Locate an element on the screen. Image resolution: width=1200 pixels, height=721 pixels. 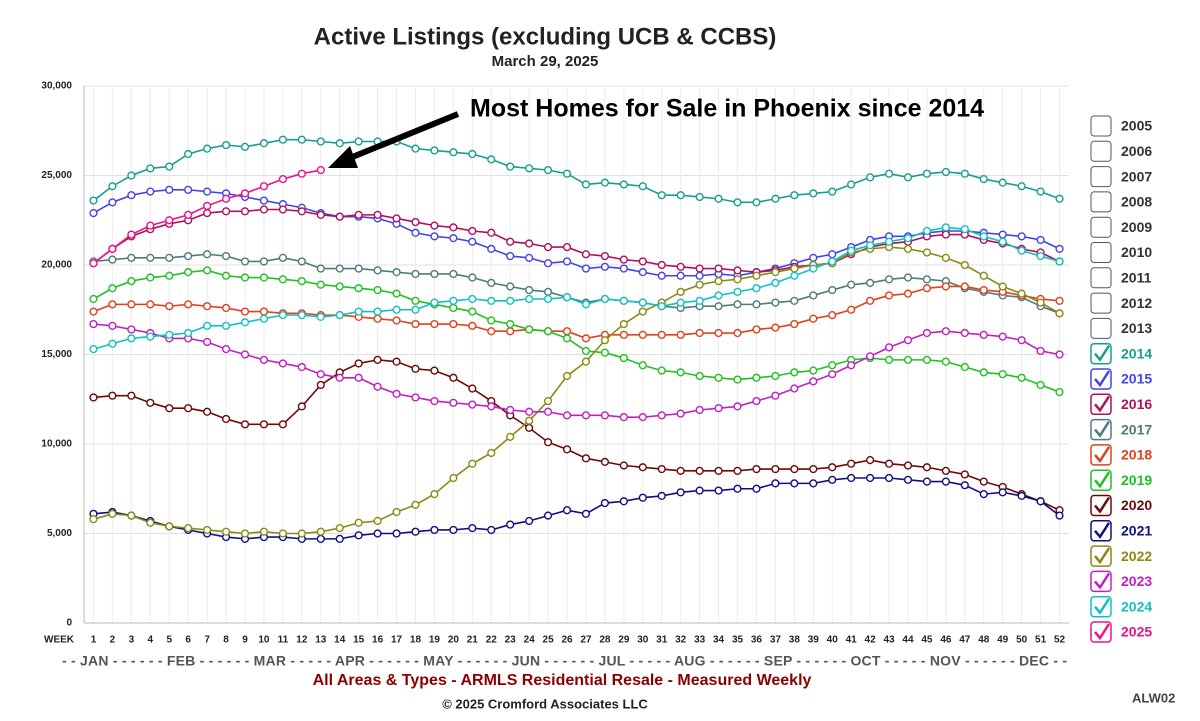
legend-label: 2013 is located at coordinates (1136, 328).